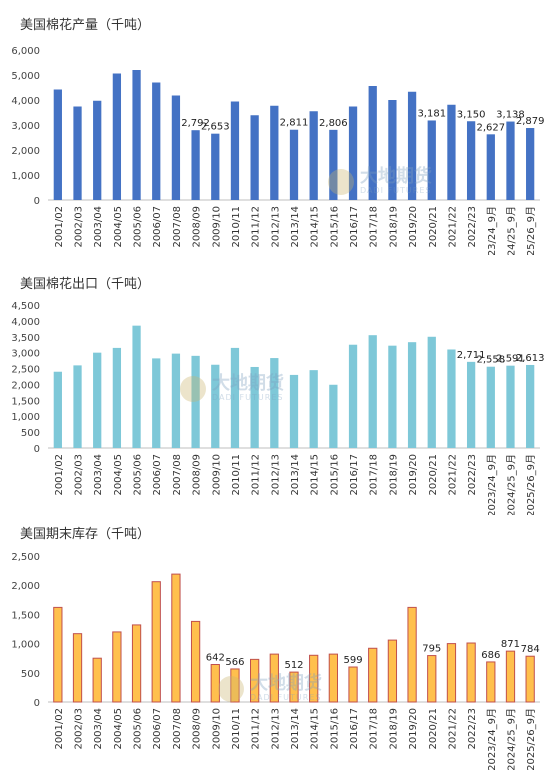 Image resolution: width=550 pixels, height=774 pixels. What do you see at coordinates (490, 655) in the screenshot?
I see `data-label: 686` at bounding box center [490, 655].